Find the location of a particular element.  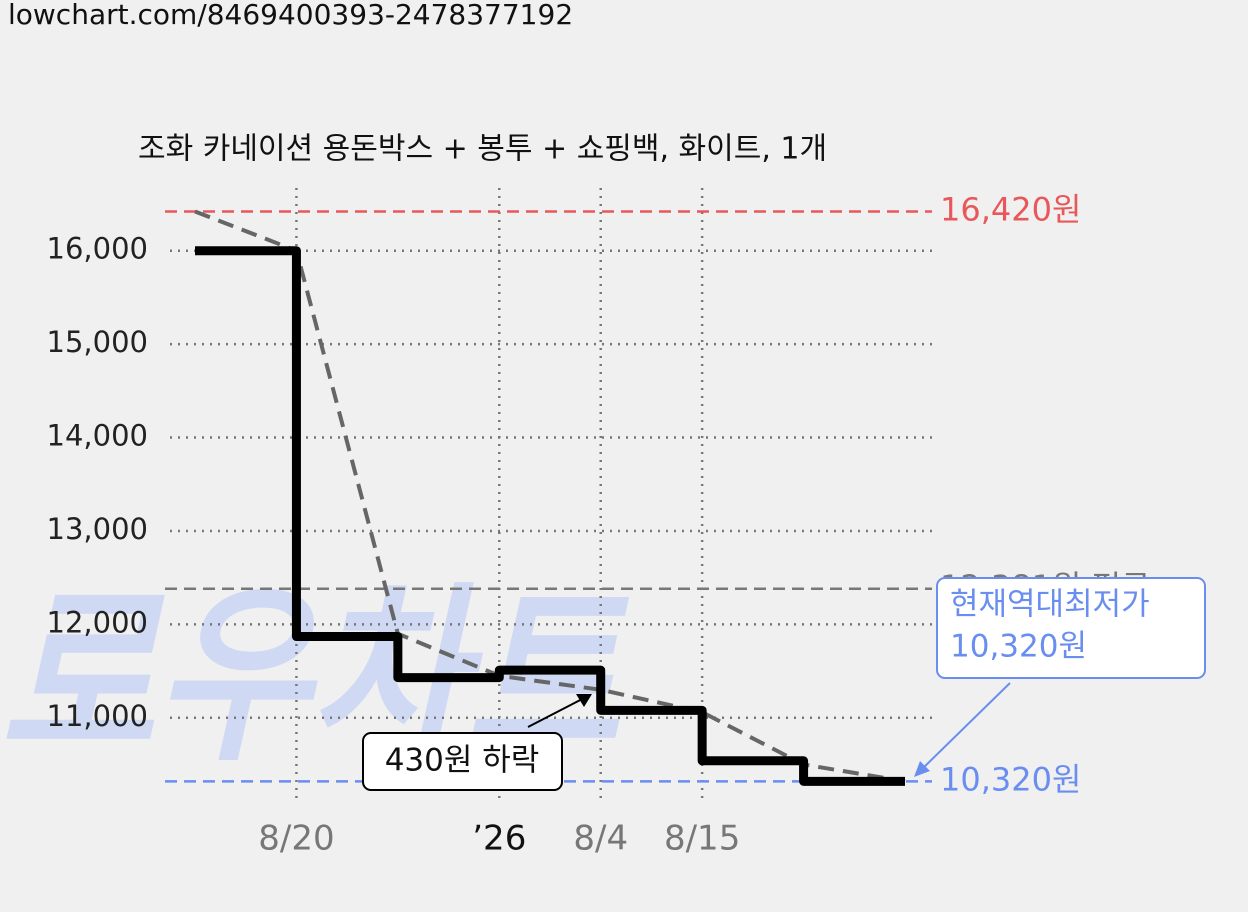

chart-title: 조화 카네이션 용돈박스 + 봉투 + 쇼핑백, 화이트, 1개 is located at coordinates (482, 149).